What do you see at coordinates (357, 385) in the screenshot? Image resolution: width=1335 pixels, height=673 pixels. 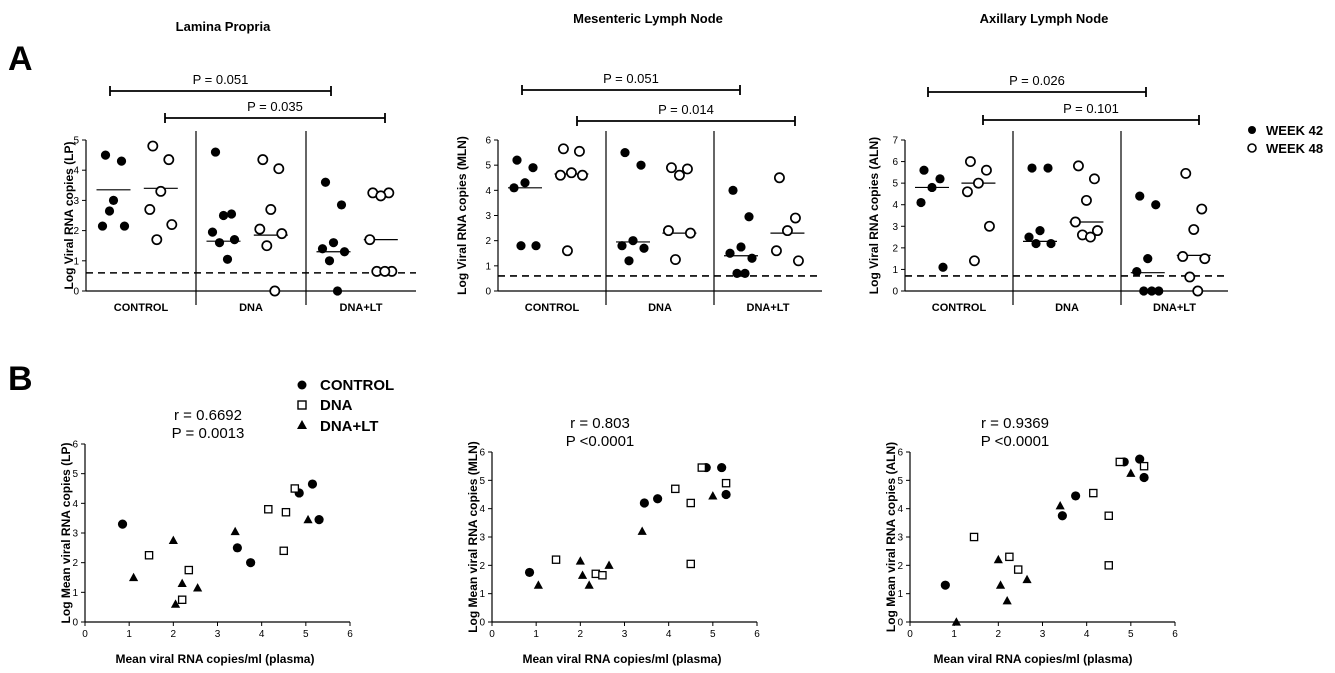 I see `legend-label-control: CONTROL` at bounding box center [357, 385].